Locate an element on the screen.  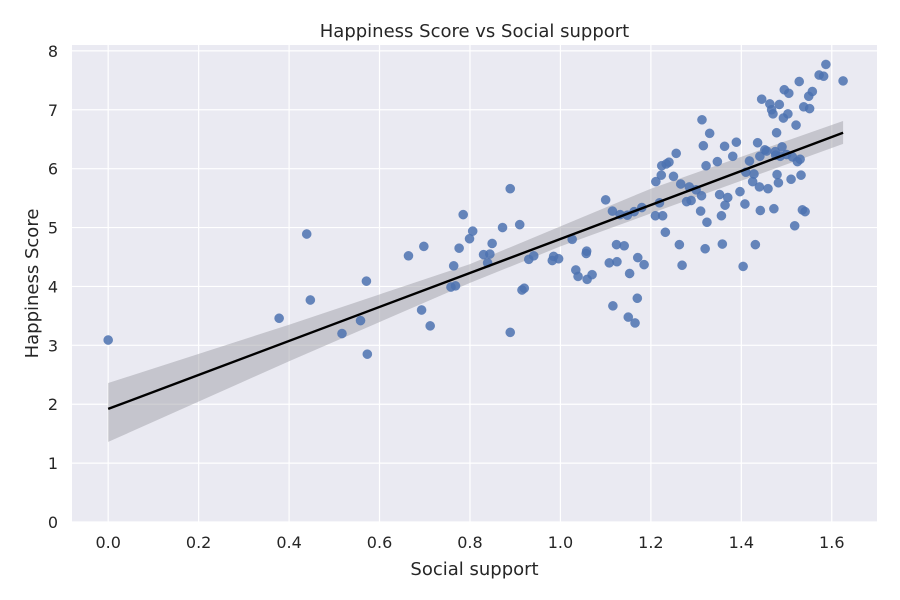
x-tick-labels: 0.0 0.2 0.4 0.6 0.8 1.0 1.2 1.4 1.6 is located at coordinates (469, 542).